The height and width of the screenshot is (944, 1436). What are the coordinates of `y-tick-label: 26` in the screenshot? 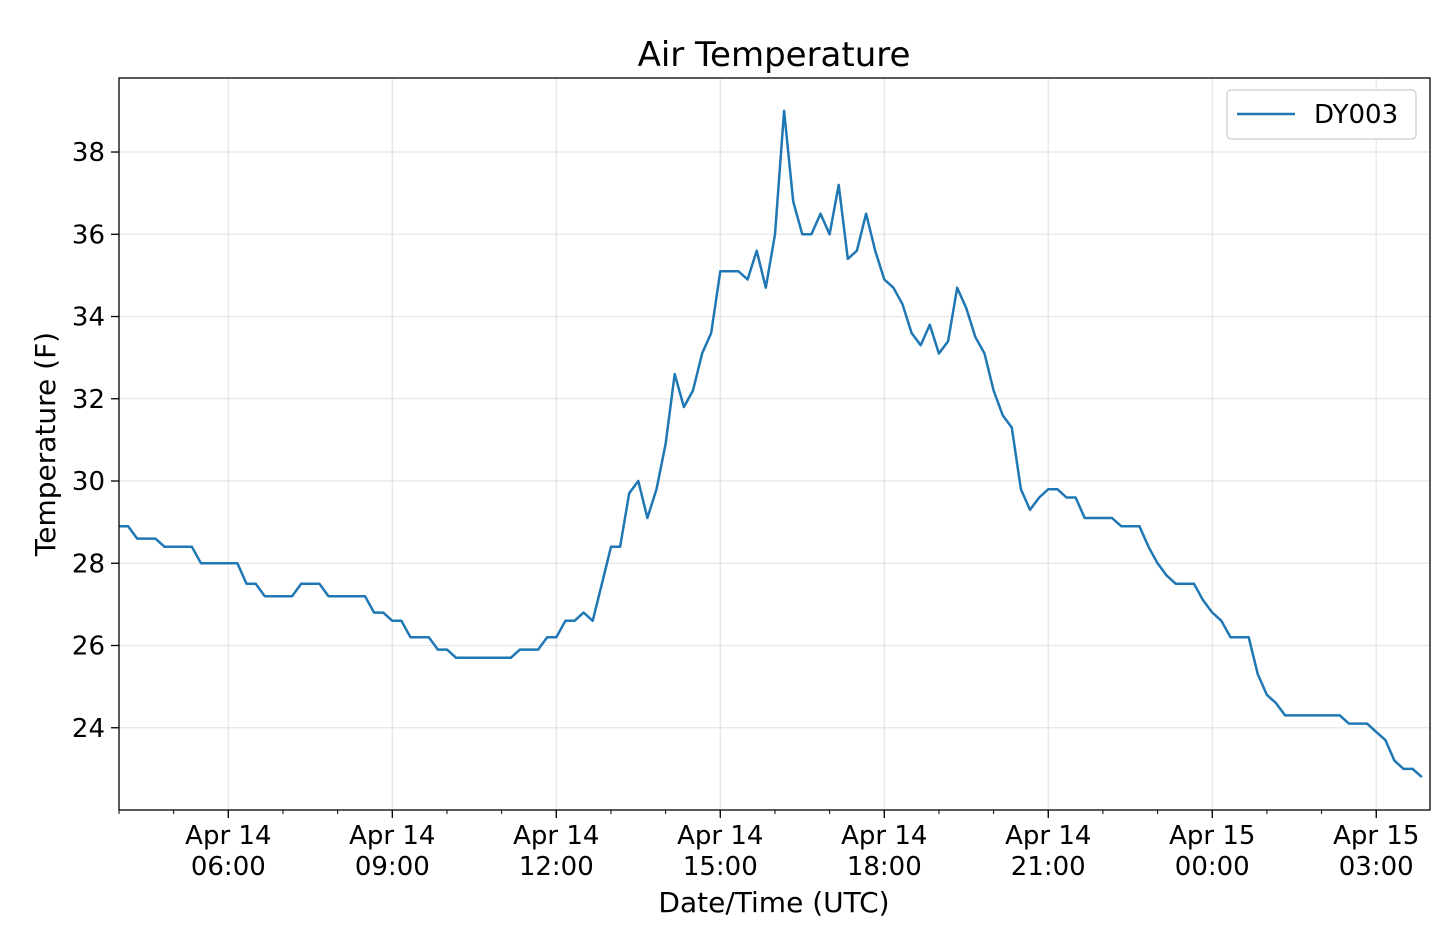 It's located at (88, 647).